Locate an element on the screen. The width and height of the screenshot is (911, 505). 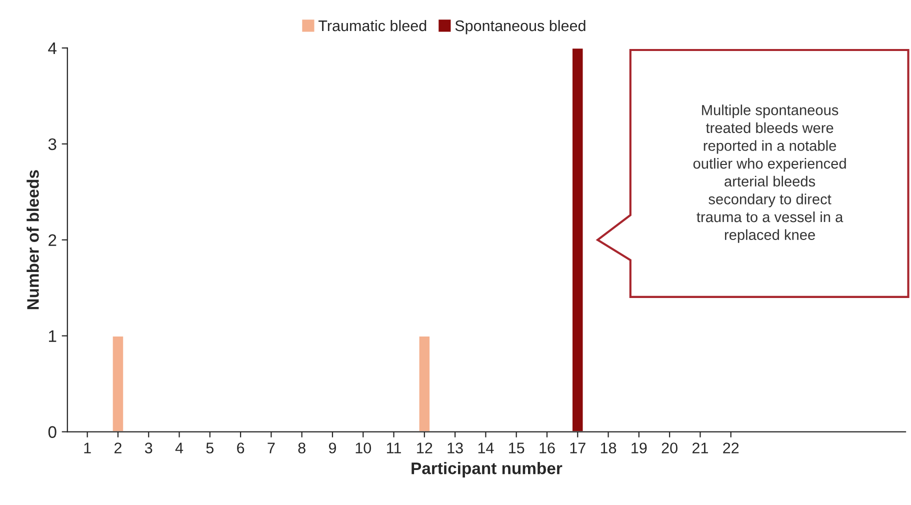
x-tick-label: 2 is located at coordinates (118, 448).